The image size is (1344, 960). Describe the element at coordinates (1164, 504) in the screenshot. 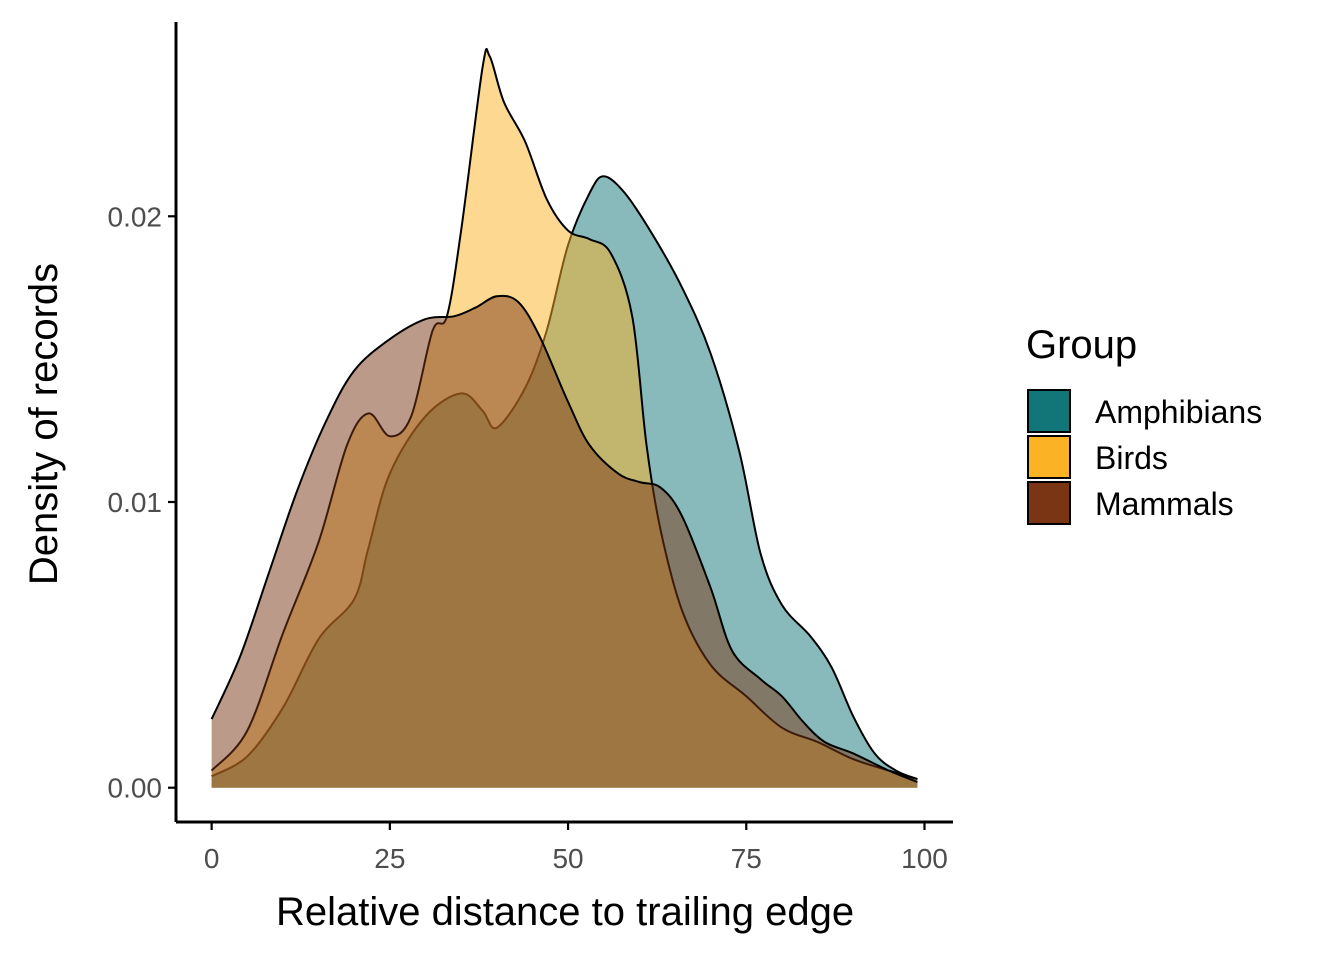

I see `legend-label-mammals: Mammals` at that location.